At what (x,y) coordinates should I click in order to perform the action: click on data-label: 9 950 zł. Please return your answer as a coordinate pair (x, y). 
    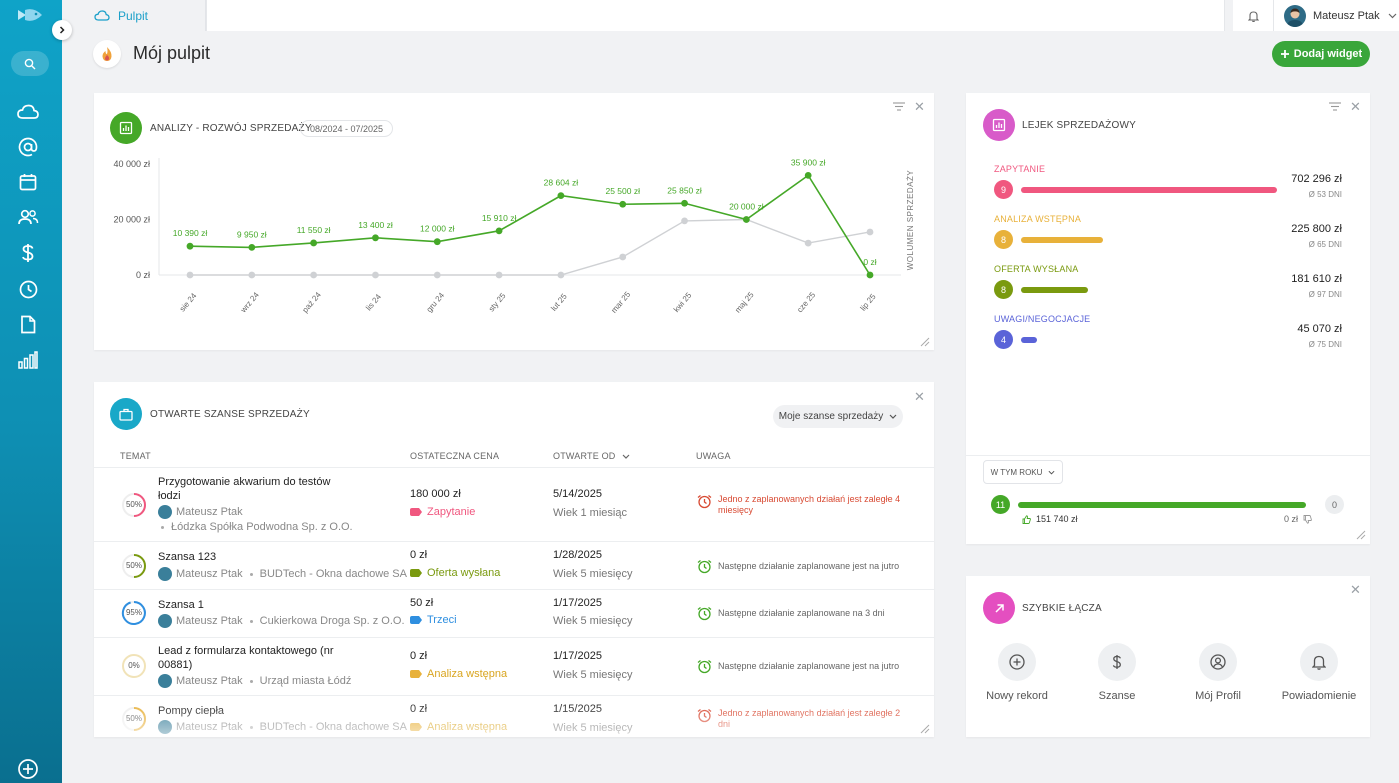
    Looking at the image, I should click on (252, 234).